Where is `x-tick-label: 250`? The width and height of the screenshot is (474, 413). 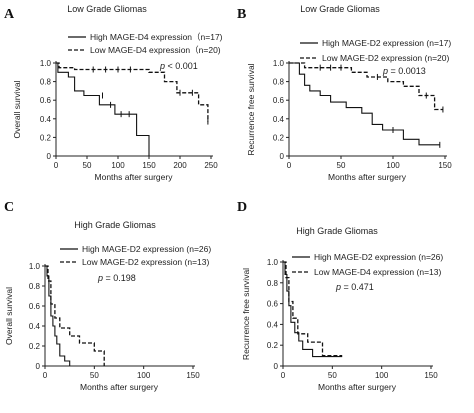 x-tick-label: 250 is located at coordinates (211, 165).